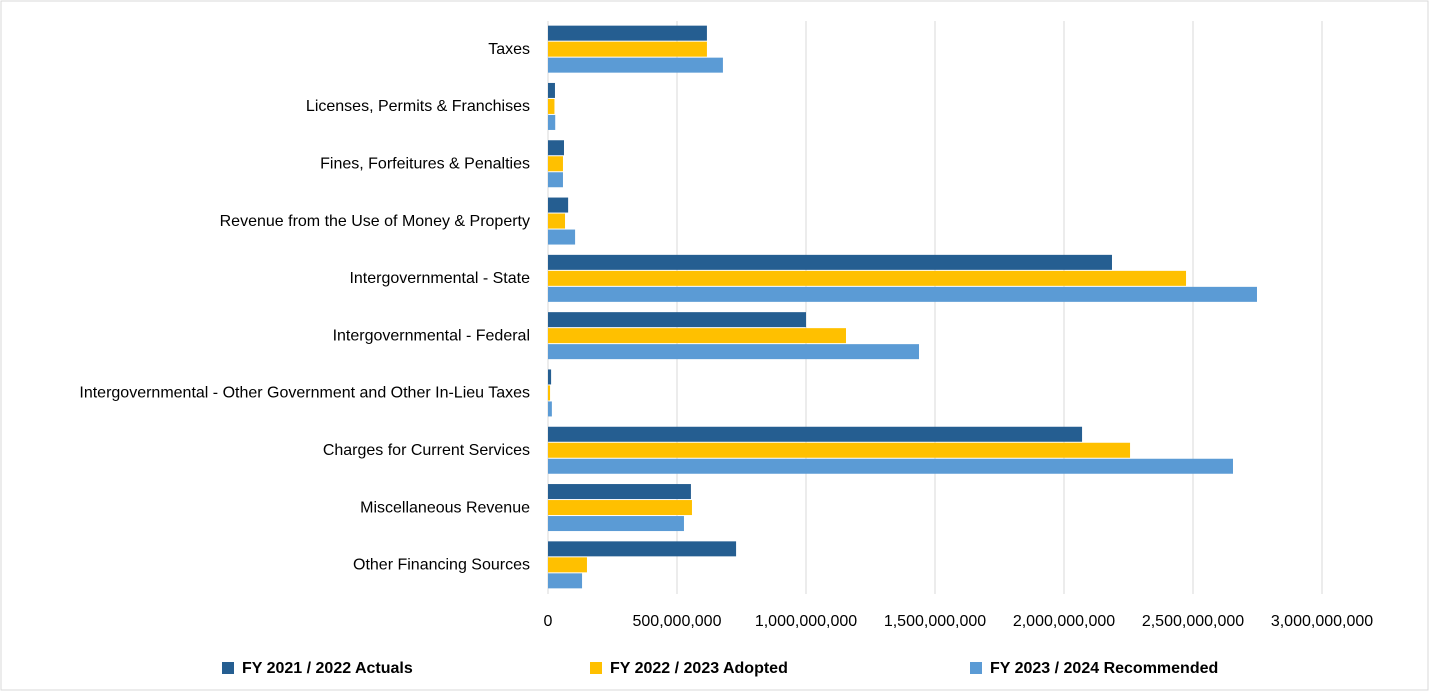  Describe the element at coordinates (327, 668) in the screenshot. I see `legend-label: FY 2021 / 2022 Actuals` at that location.